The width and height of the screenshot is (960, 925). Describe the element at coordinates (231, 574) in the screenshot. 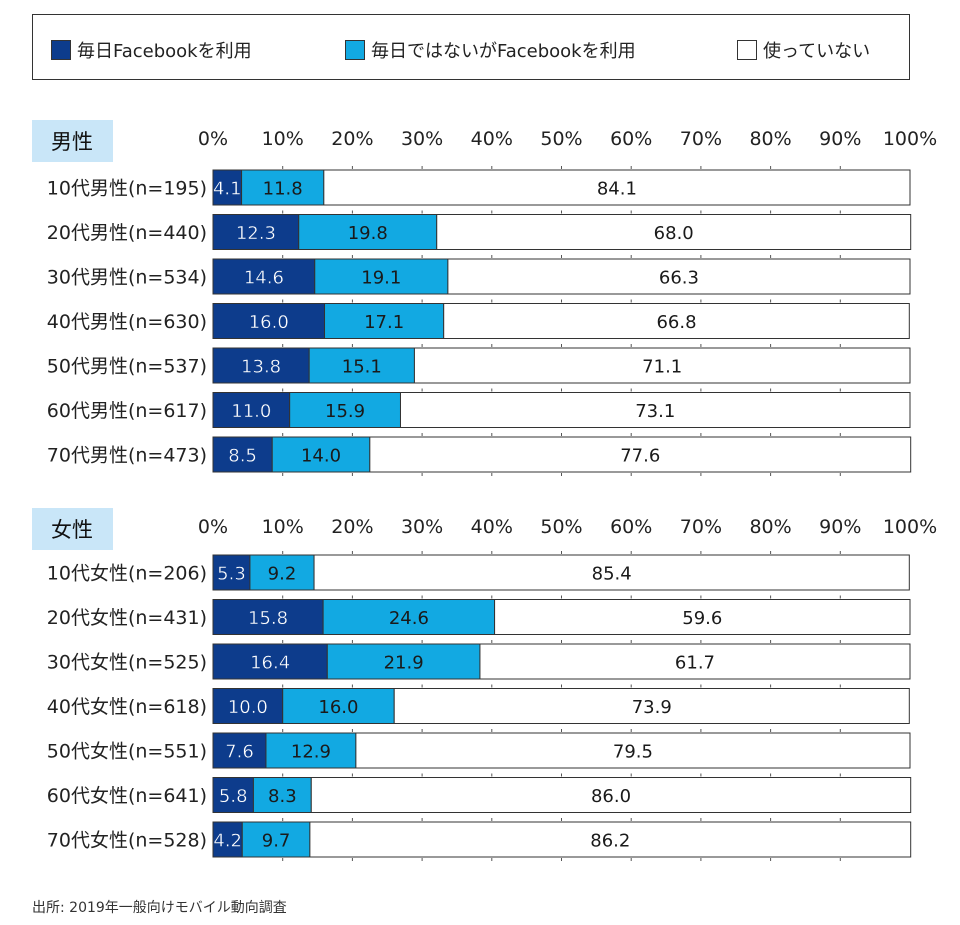

I see `panel-2-data-label-1: 5.3` at that location.